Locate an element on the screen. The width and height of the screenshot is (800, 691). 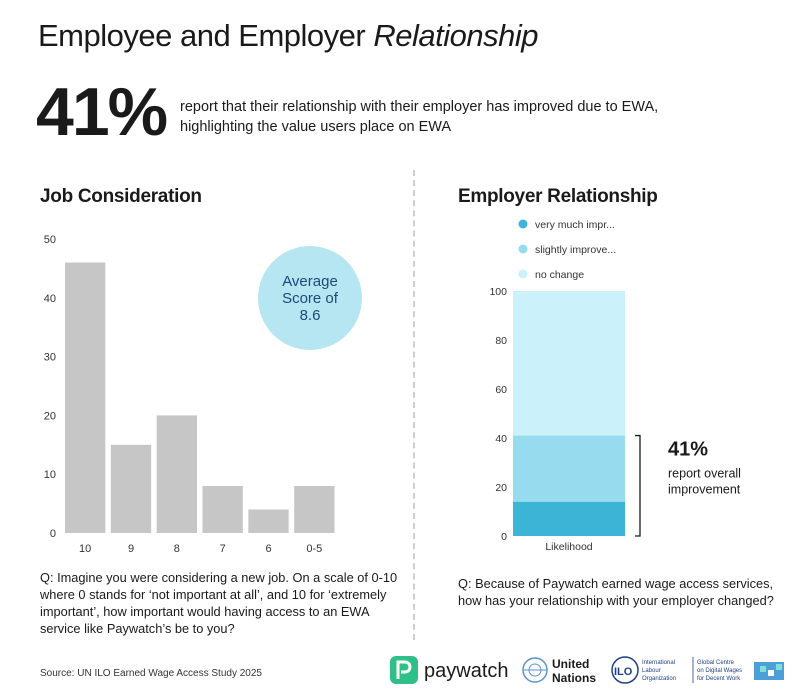
paywatch-logo: paywatch is located at coordinates (449, 670).